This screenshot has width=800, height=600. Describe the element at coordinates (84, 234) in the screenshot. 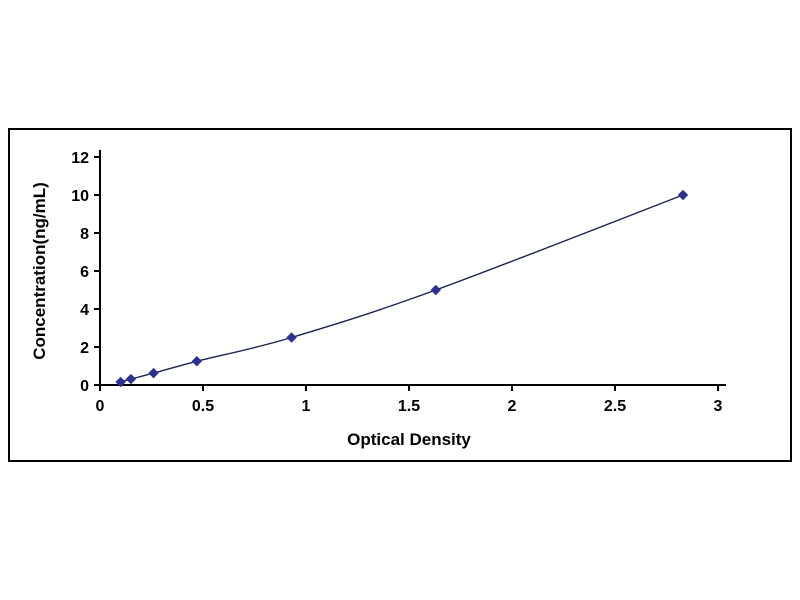

I see `y-tick-label: 8` at that location.